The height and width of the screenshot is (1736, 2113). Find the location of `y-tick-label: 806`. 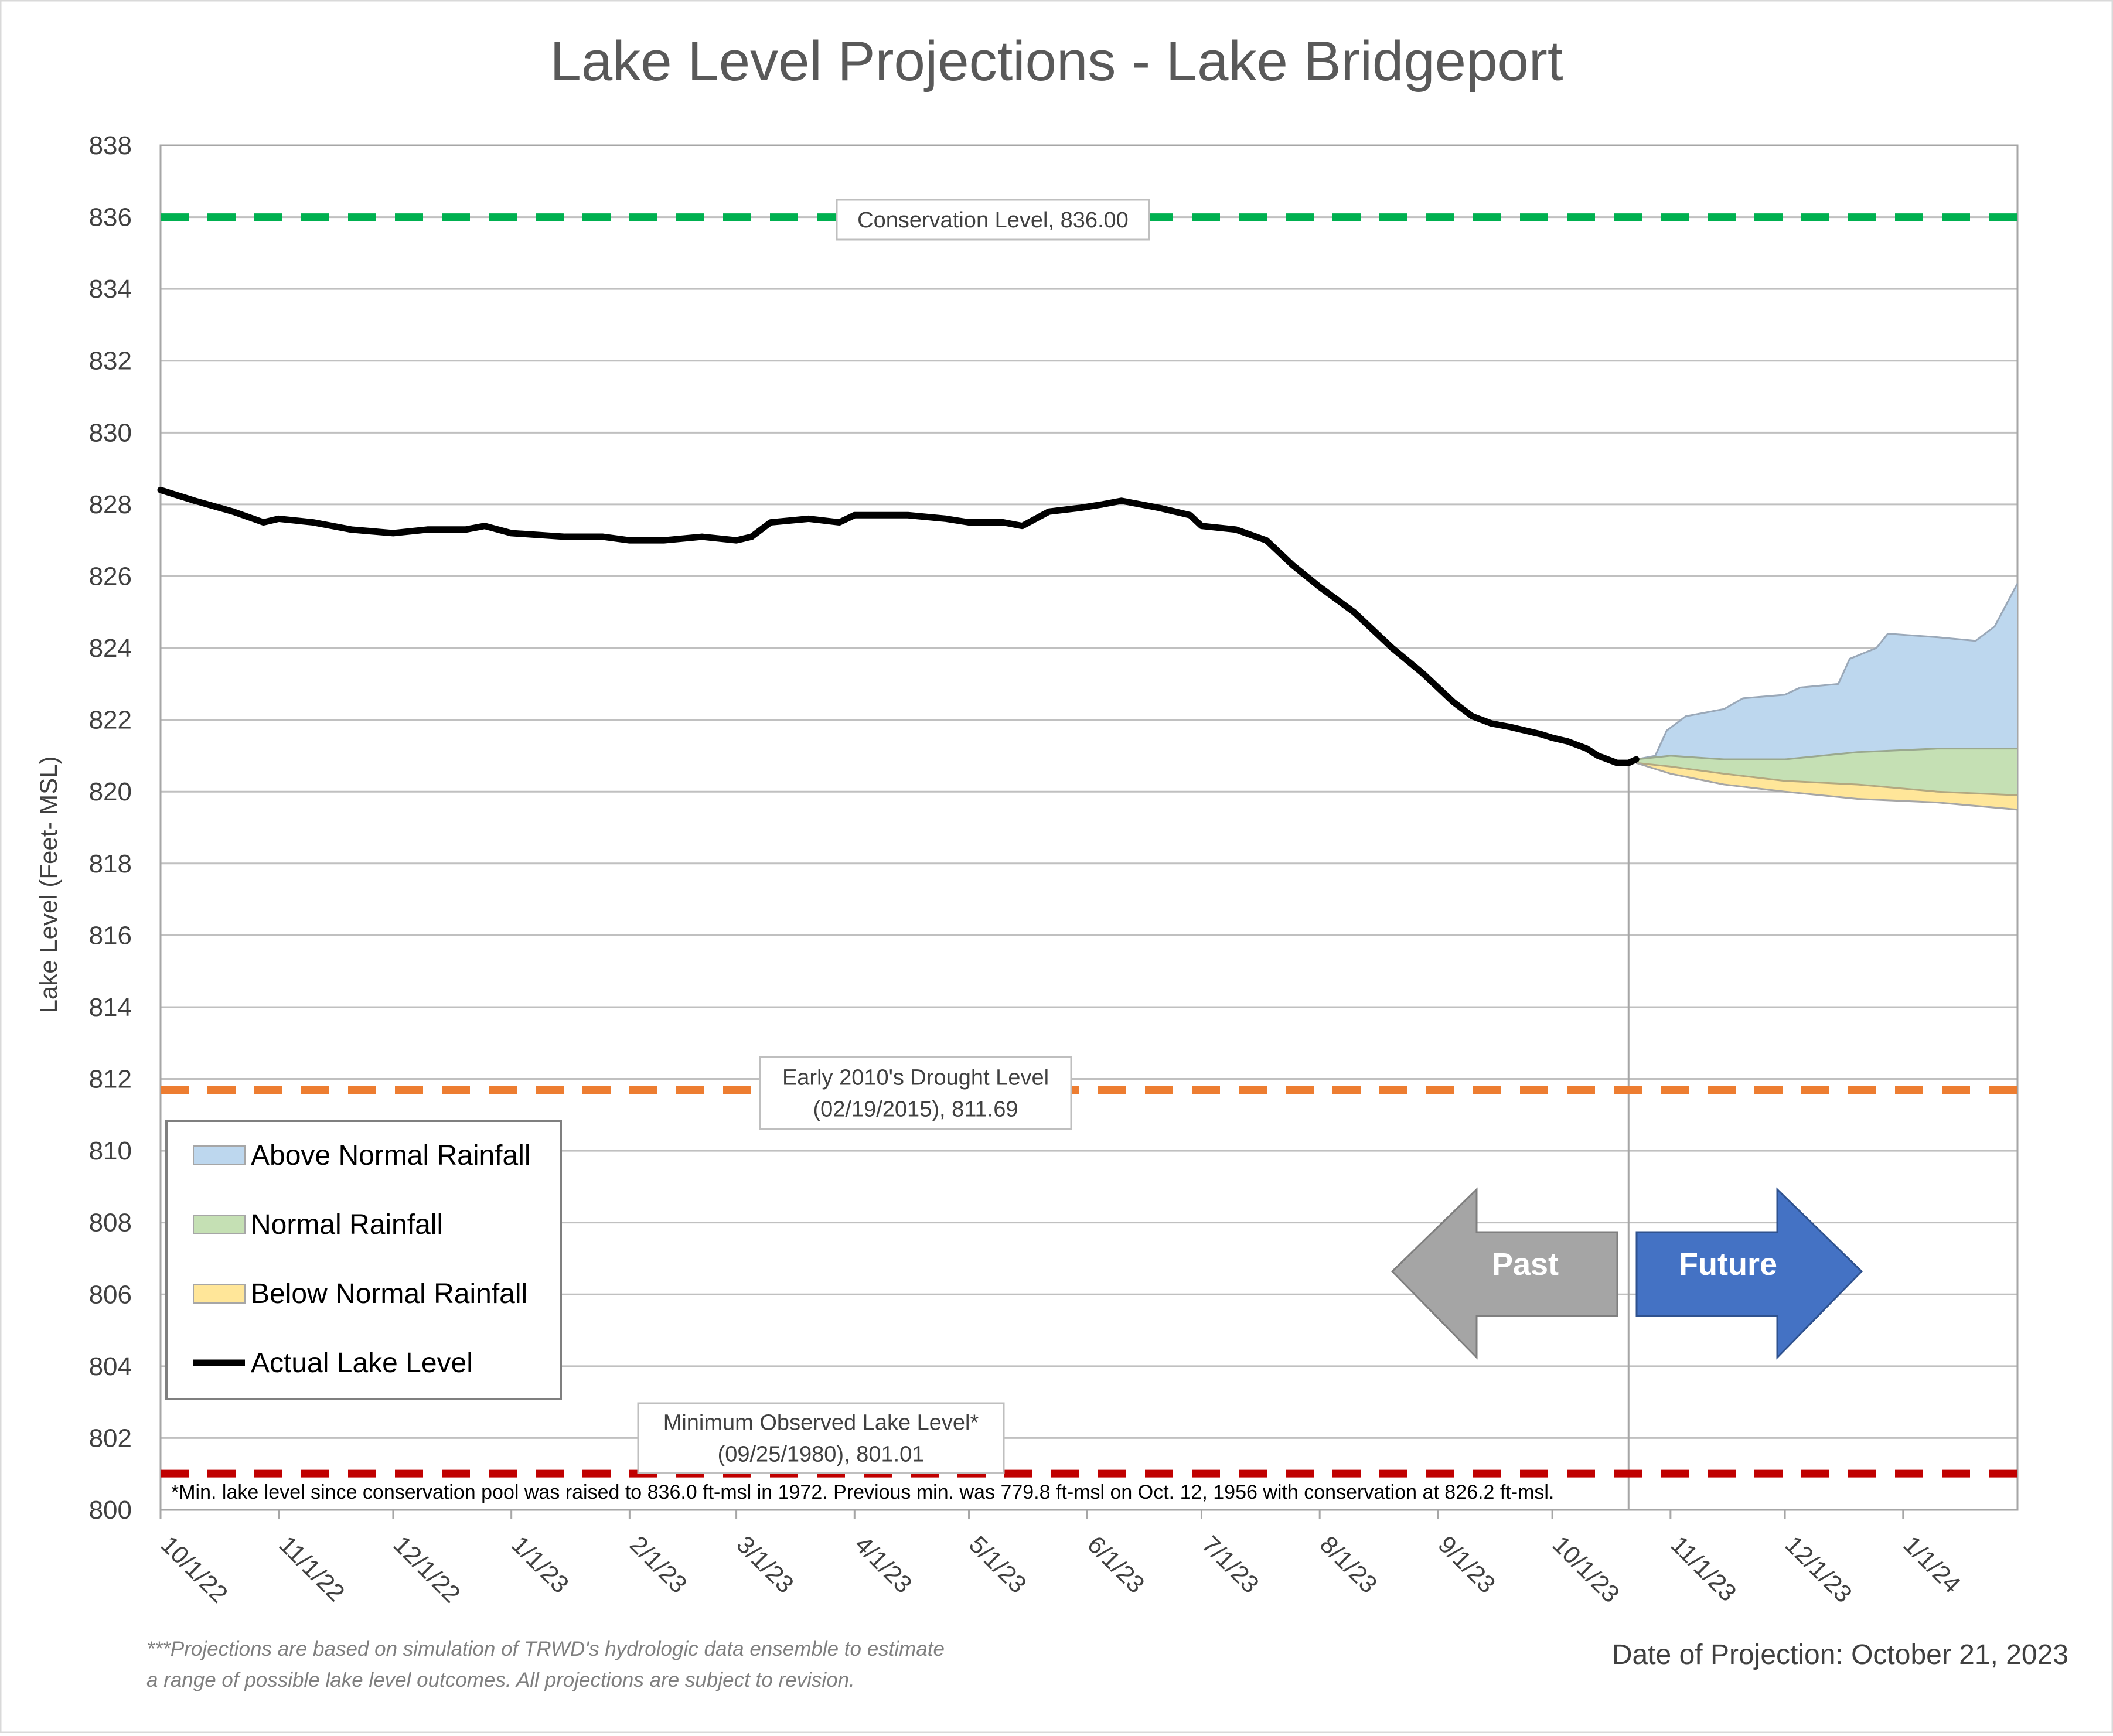

y-tick-label: 806 is located at coordinates (110, 1294).